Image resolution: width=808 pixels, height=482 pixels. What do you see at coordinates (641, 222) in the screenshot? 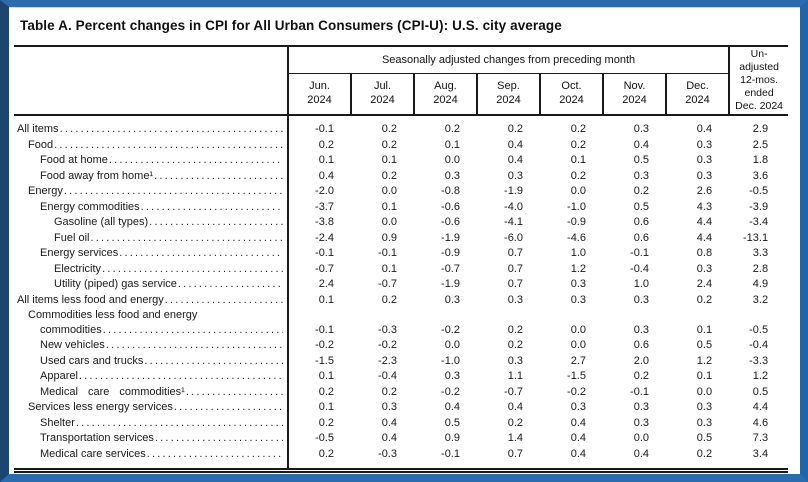
I see `value-cell: 0.6` at bounding box center [641, 222].